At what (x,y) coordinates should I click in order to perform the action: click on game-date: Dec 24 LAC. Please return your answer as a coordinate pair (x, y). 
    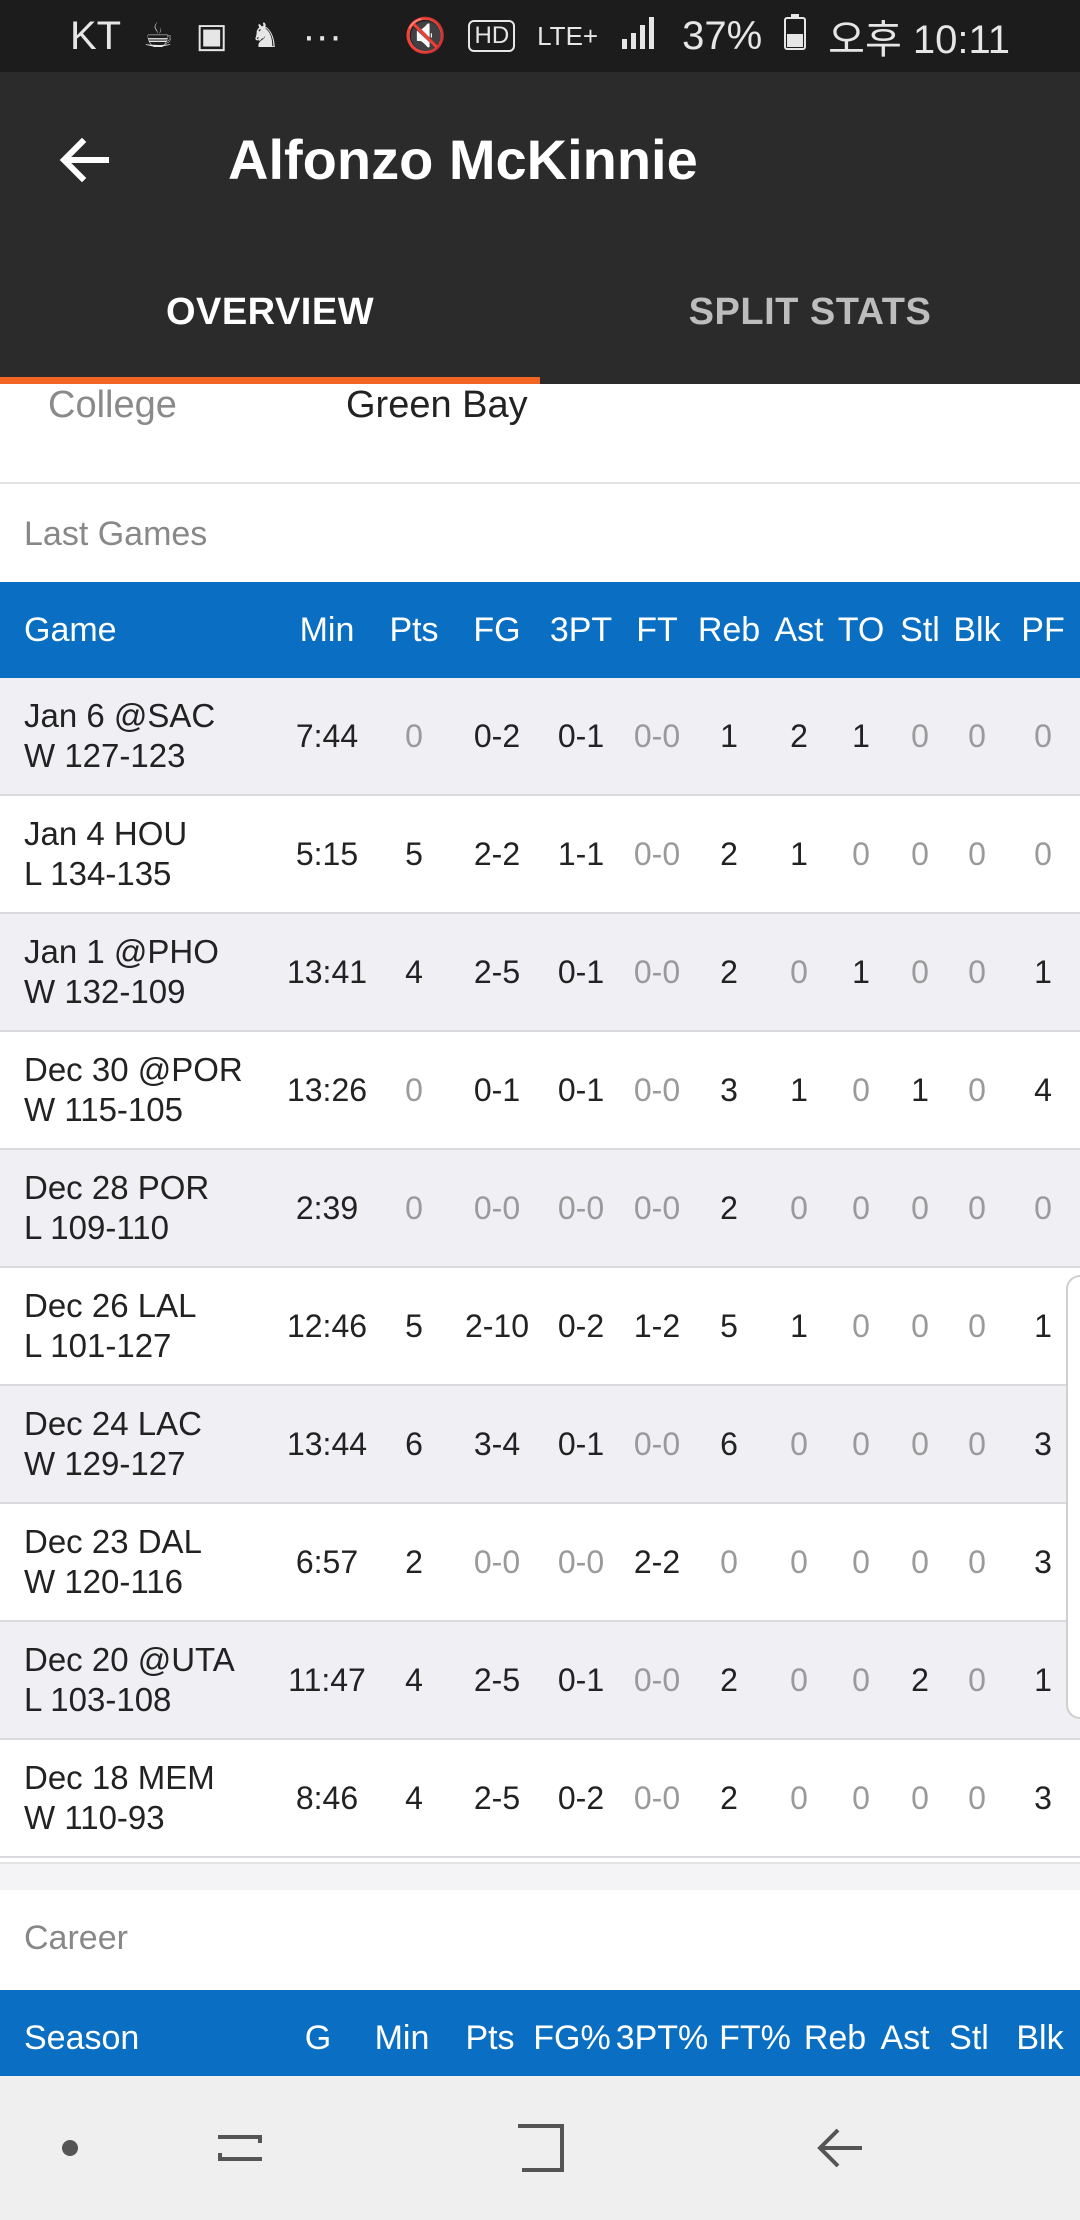
    Looking at the image, I should click on (113, 1423).